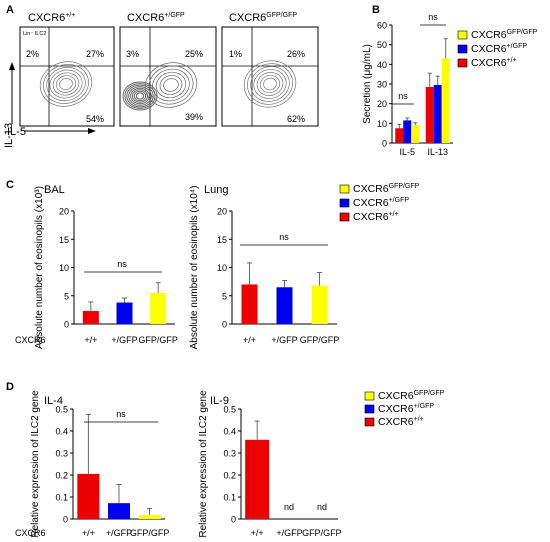 This screenshot has width=550, height=542. Describe the element at coordinates (219, 401) in the screenshot. I see `chart-title: IL-9` at that location.